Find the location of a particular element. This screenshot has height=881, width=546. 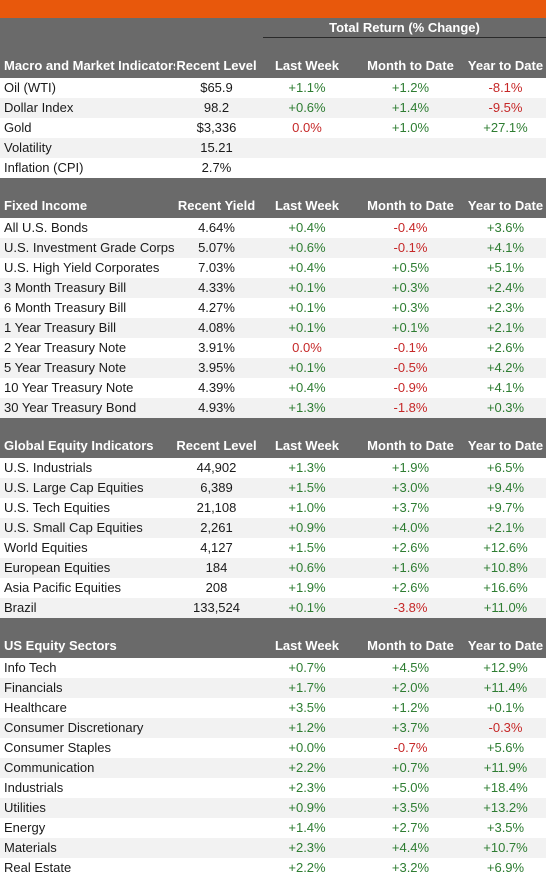

row-year-to-date: +6.5% is located at coordinates (505, 467).